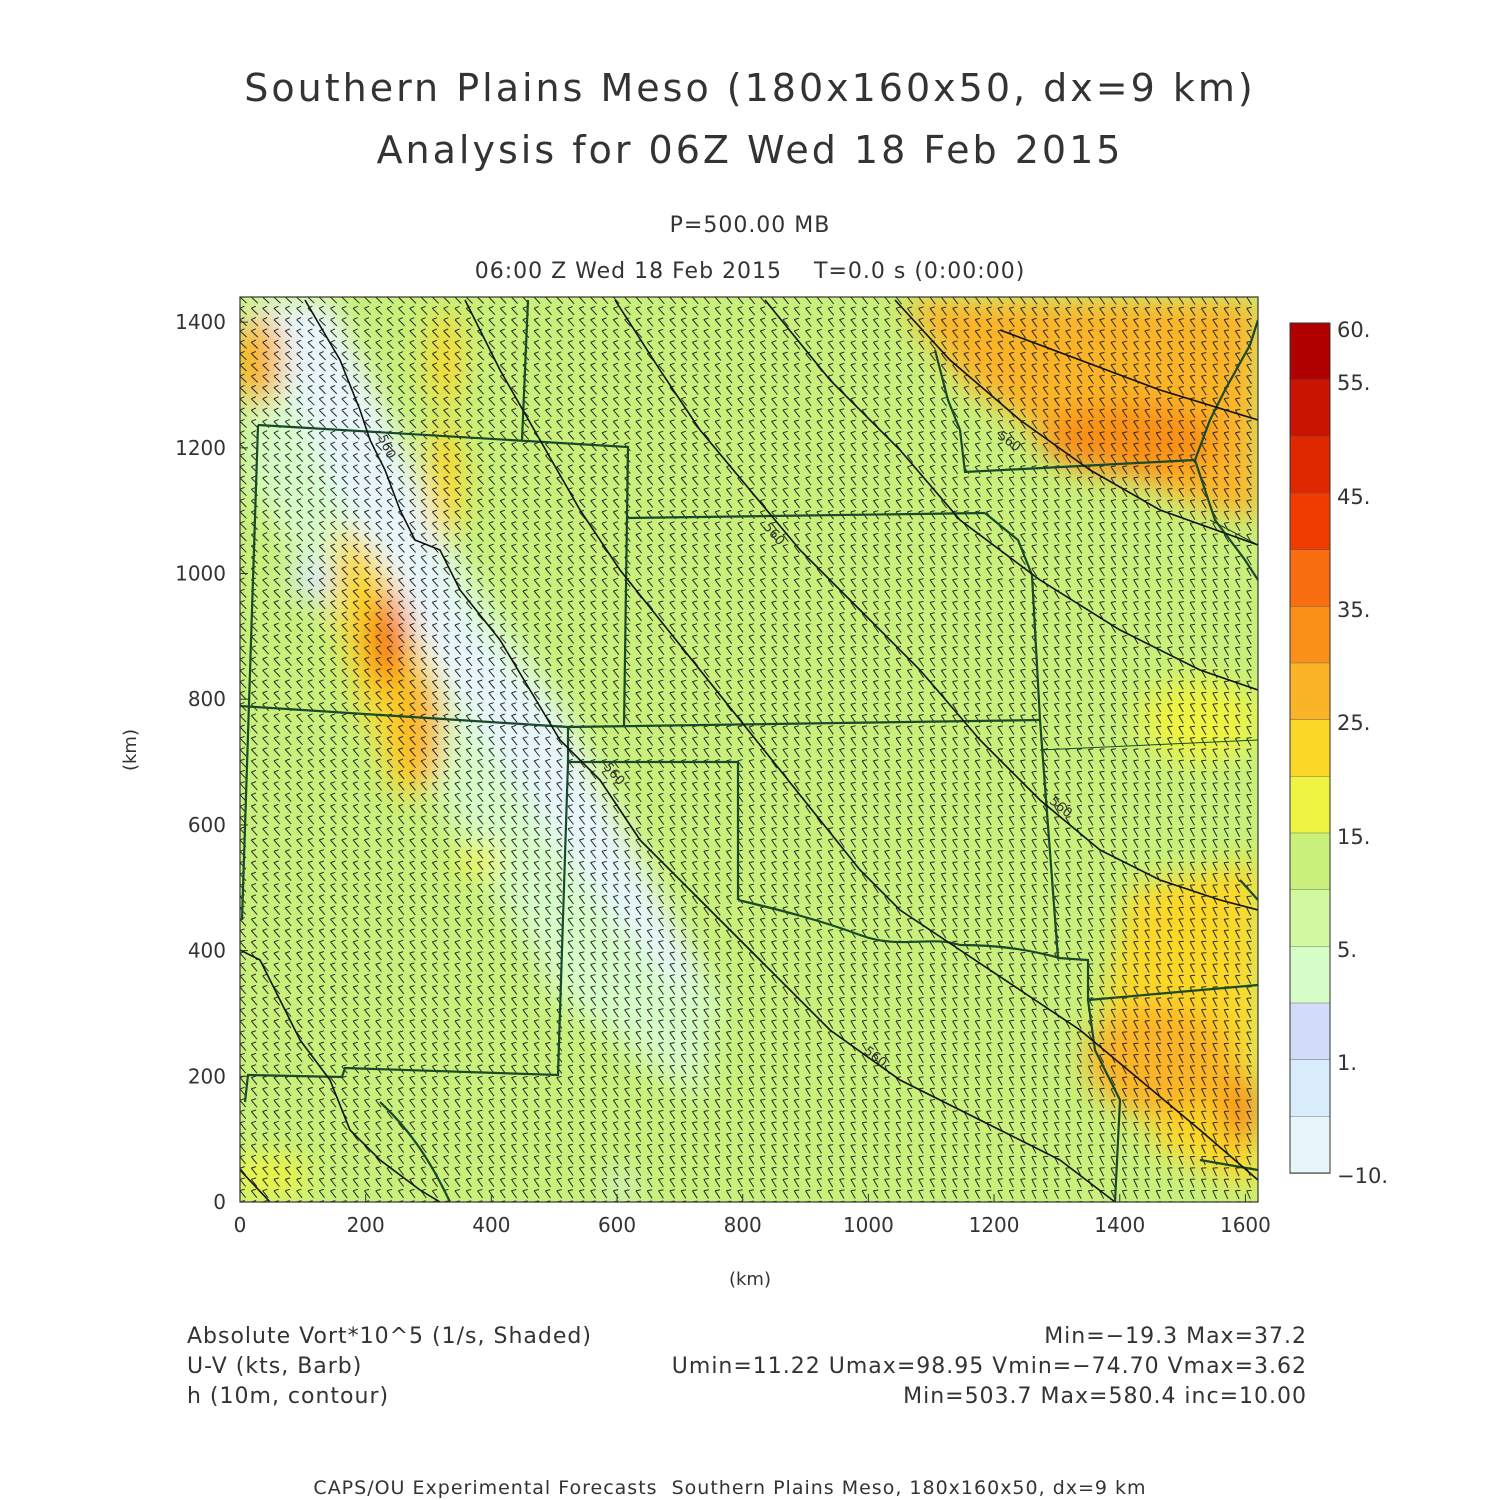 This screenshot has height=1500, width=1500. I want to click on shaded-field-stats: Min=−19.3 Max=37.2, so click(1175, 1336).